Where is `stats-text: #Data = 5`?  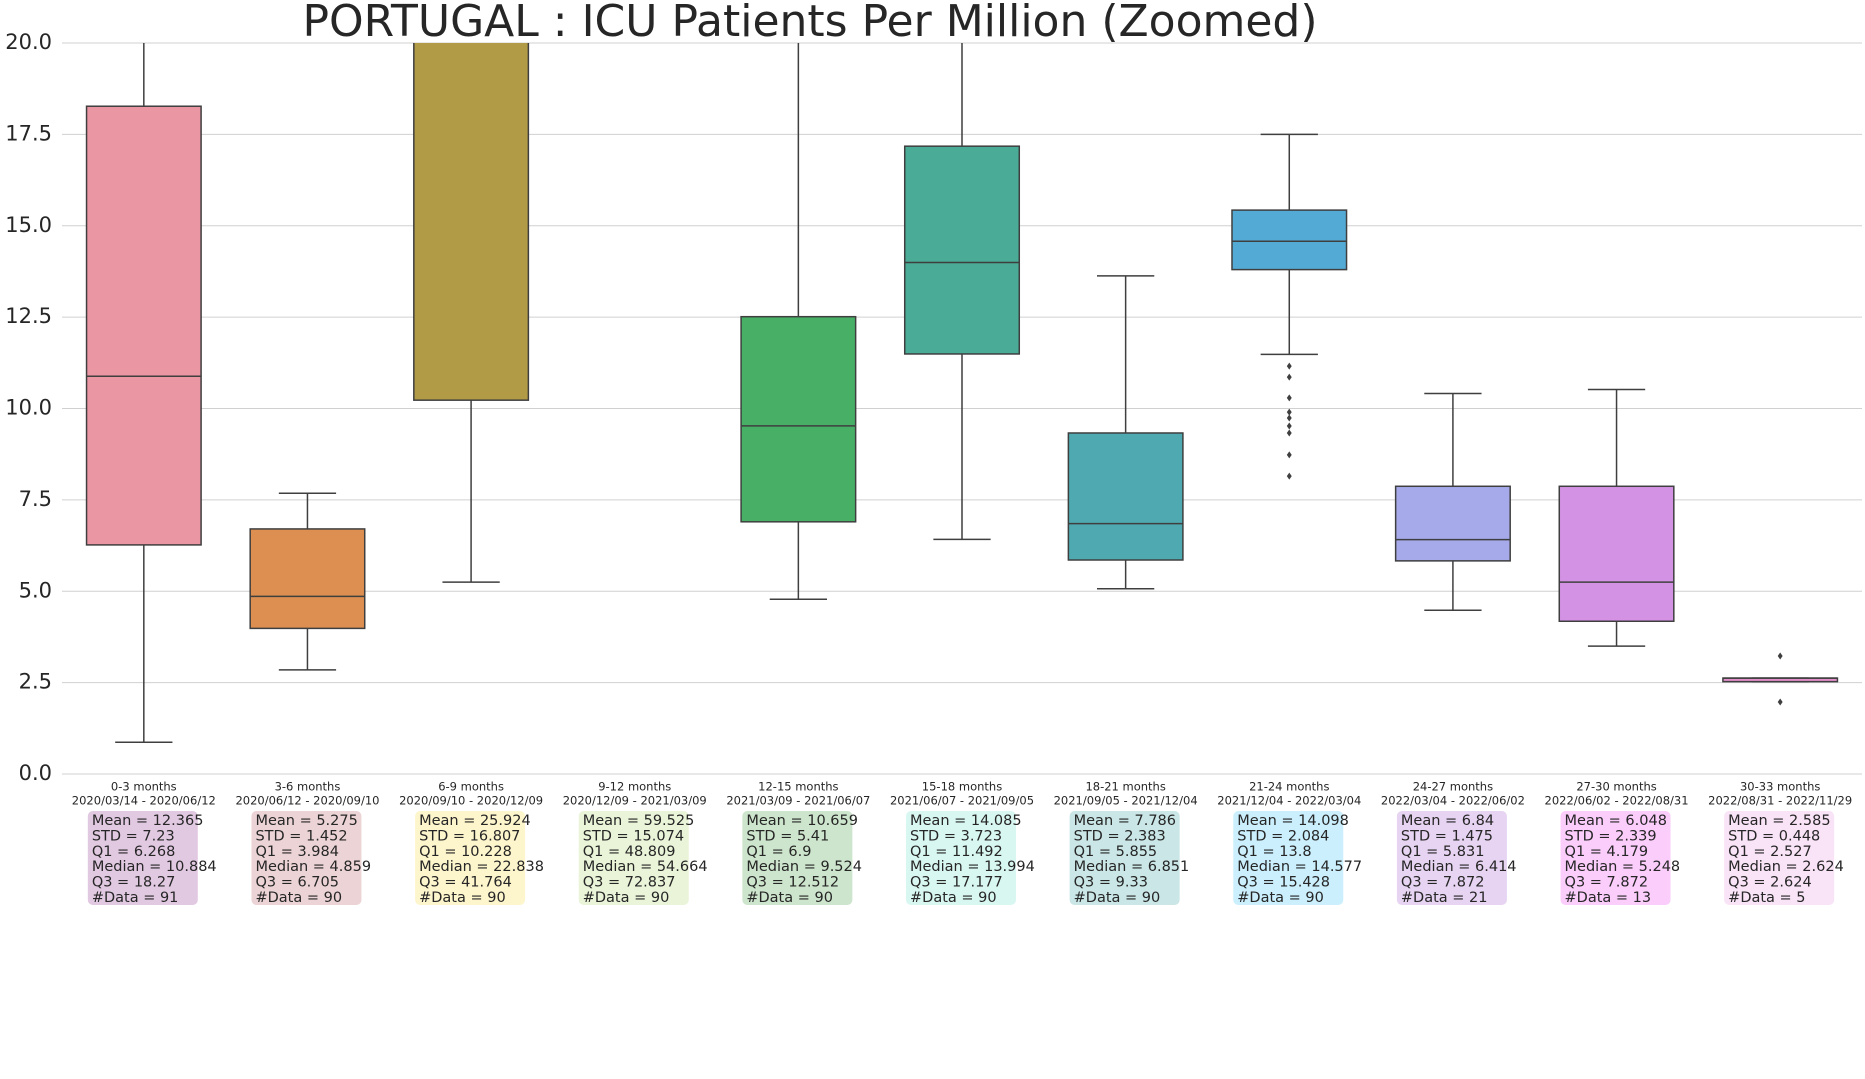
stats-text: #Data = 5 is located at coordinates (1766, 898).